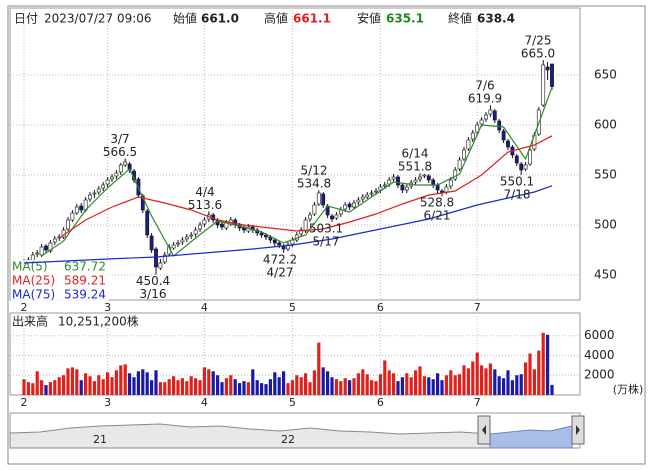 The width and height of the screenshot is (653, 470). What do you see at coordinates (599, 355) in the screenshot?
I see `volume-tick-label: 4000` at bounding box center [599, 355].